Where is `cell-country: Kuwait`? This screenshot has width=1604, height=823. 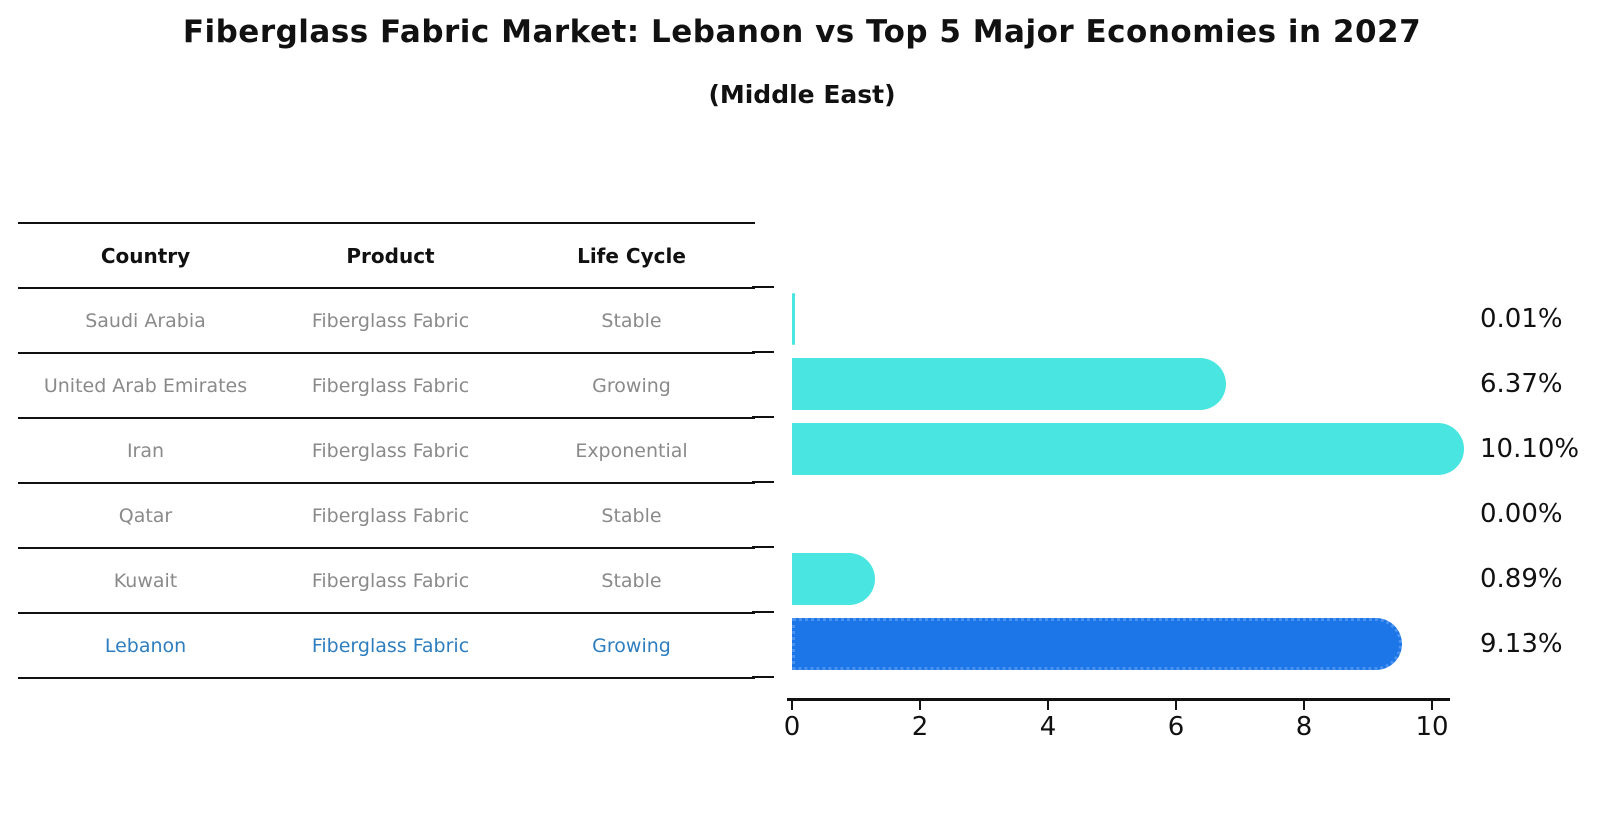
cell-country: Kuwait is located at coordinates (145, 580).